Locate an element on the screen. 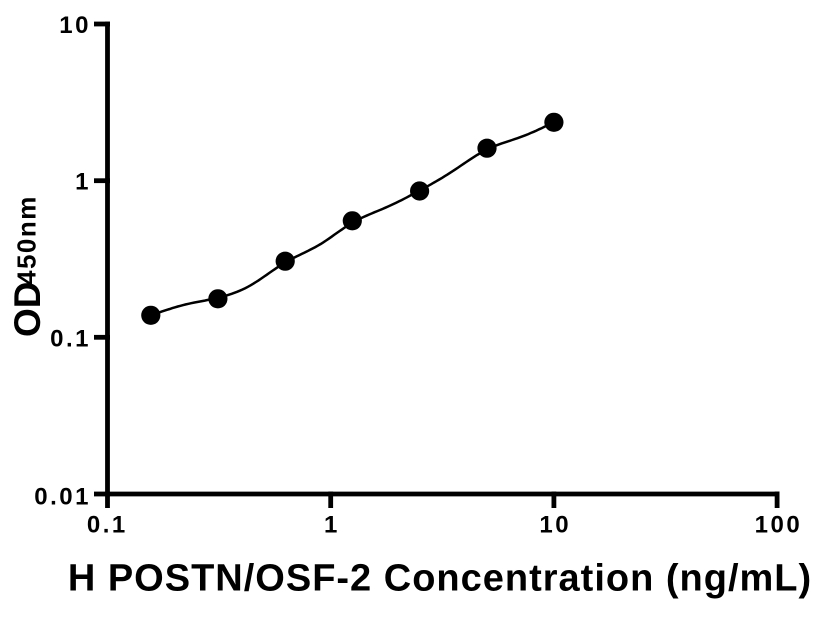 This screenshot has height=617, width=816. svg-text: 100 is located at coordinates (779, 525).